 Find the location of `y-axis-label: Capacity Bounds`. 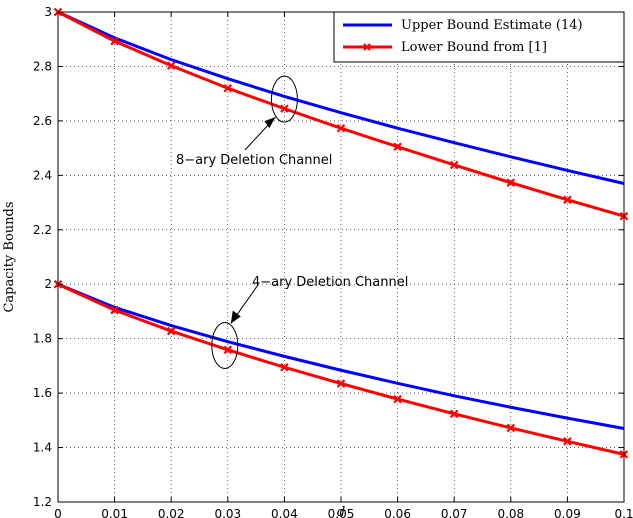

y-axis-label: Capacity Bounds is located at coordinates (9, 256).